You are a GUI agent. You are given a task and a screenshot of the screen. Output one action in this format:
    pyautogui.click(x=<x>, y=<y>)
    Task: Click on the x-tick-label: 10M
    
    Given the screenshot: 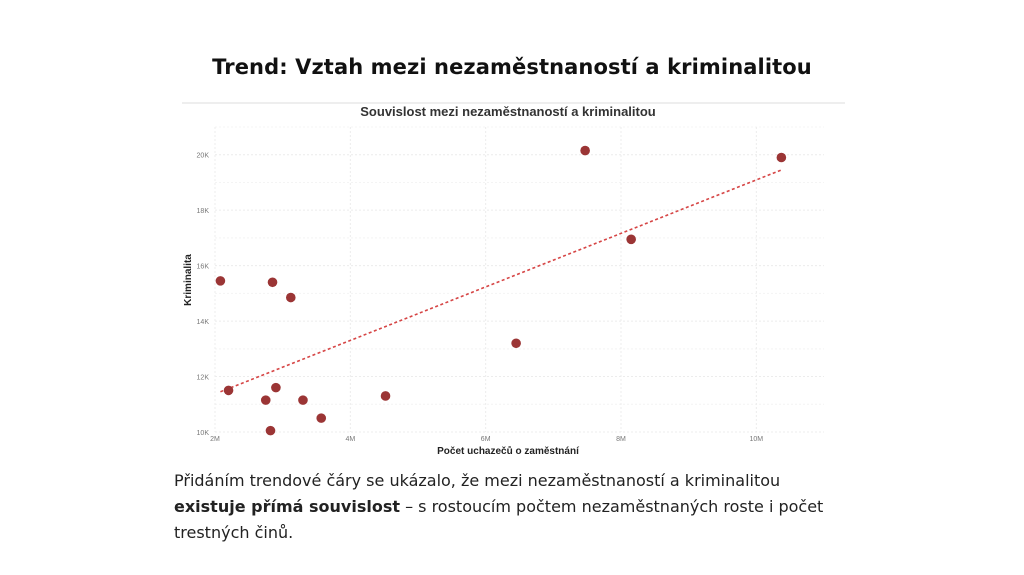 What is the action you would take?
    pyautogui.click(x=757, y=439)
    